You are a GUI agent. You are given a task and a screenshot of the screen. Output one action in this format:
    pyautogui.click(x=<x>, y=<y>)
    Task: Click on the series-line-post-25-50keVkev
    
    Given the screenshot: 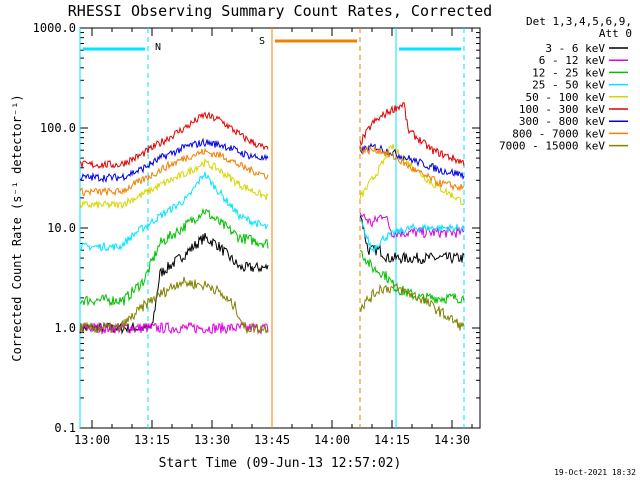 What is the action you would take?
    pyautogui.click(x=412, y=236)
    